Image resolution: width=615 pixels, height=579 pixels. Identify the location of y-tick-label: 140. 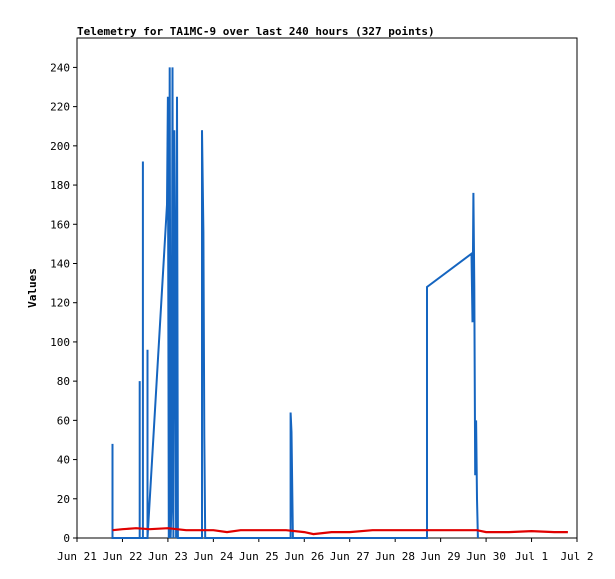
(60, 263).